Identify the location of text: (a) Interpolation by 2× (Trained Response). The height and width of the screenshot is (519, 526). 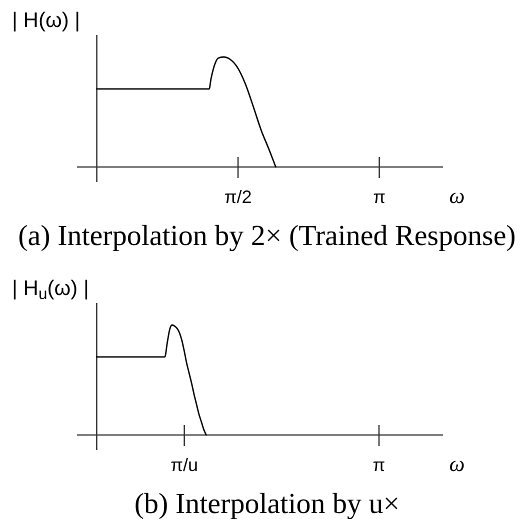
(267, 236).